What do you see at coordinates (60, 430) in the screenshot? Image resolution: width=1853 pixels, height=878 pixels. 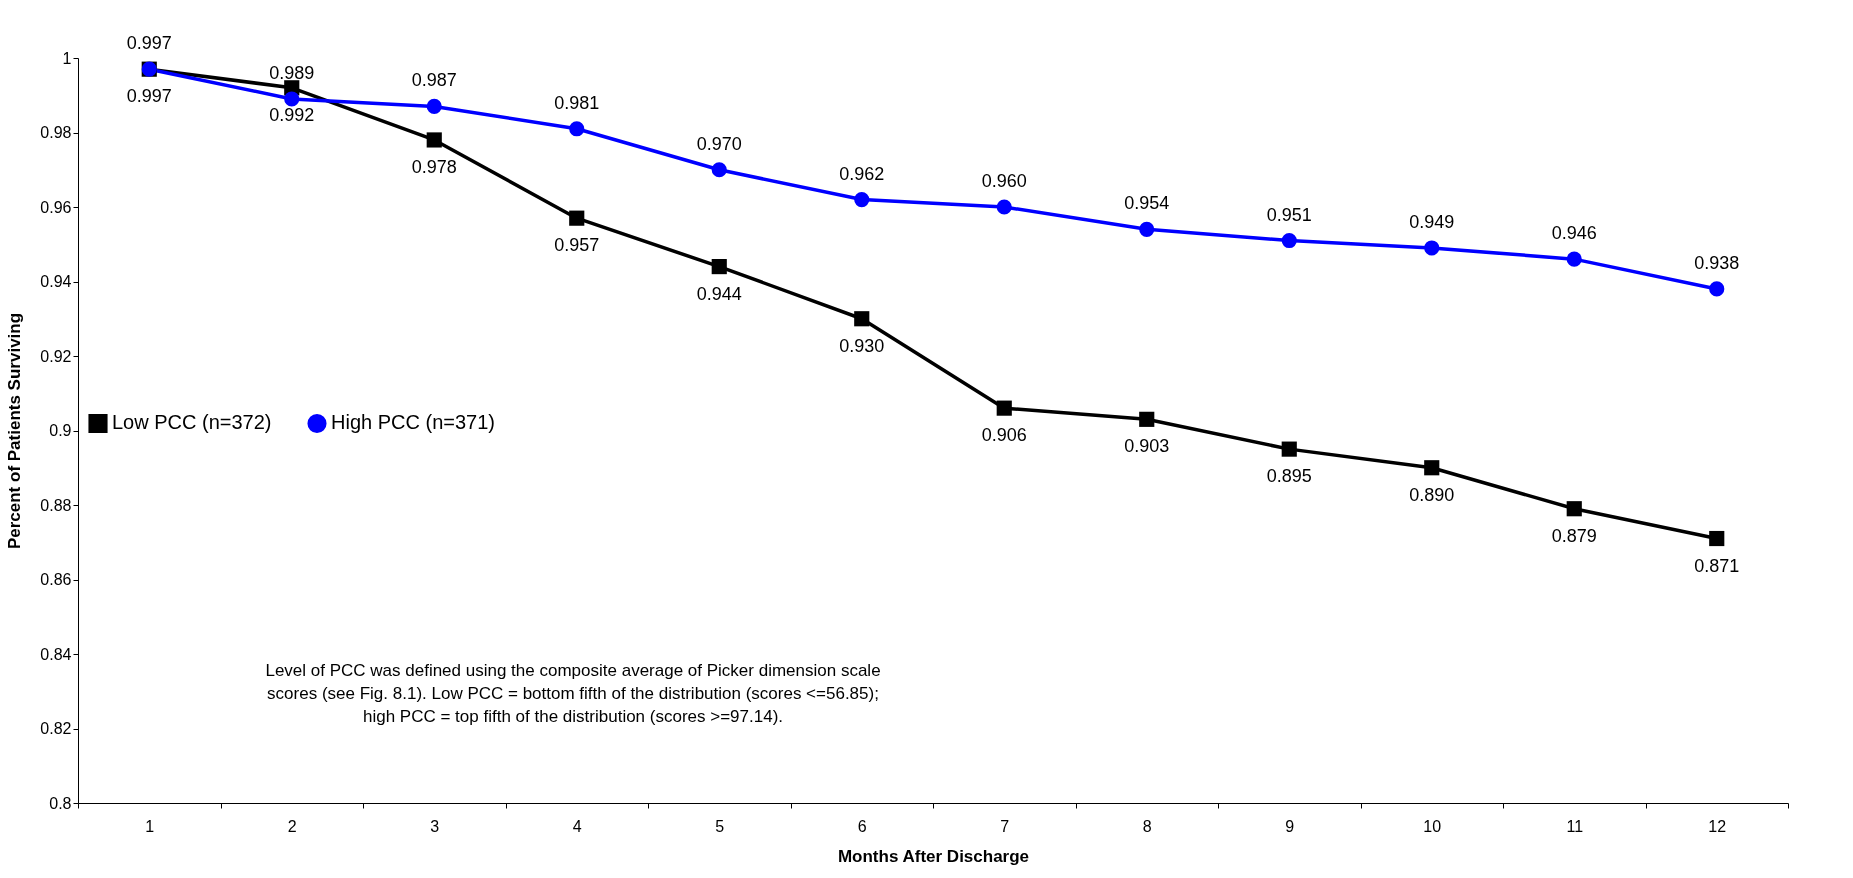 I see `y-tick-label: 0.9` at bounding box center [60, 430].